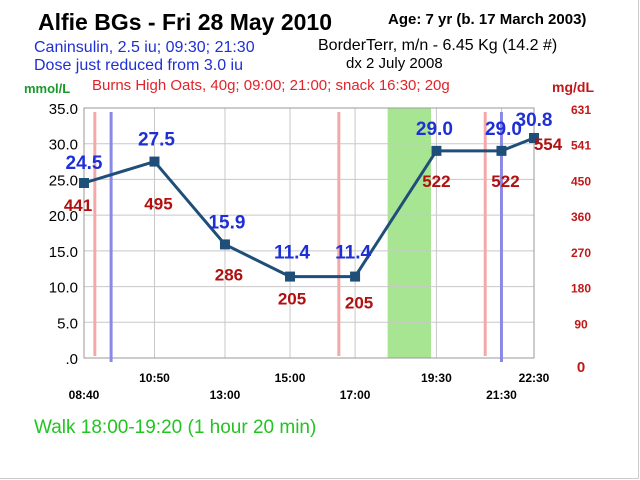  What do you see at coordinates (355, 395) in the screenshot?
I see `x-tick-label: 17:00` at bounding box center [355, 395].